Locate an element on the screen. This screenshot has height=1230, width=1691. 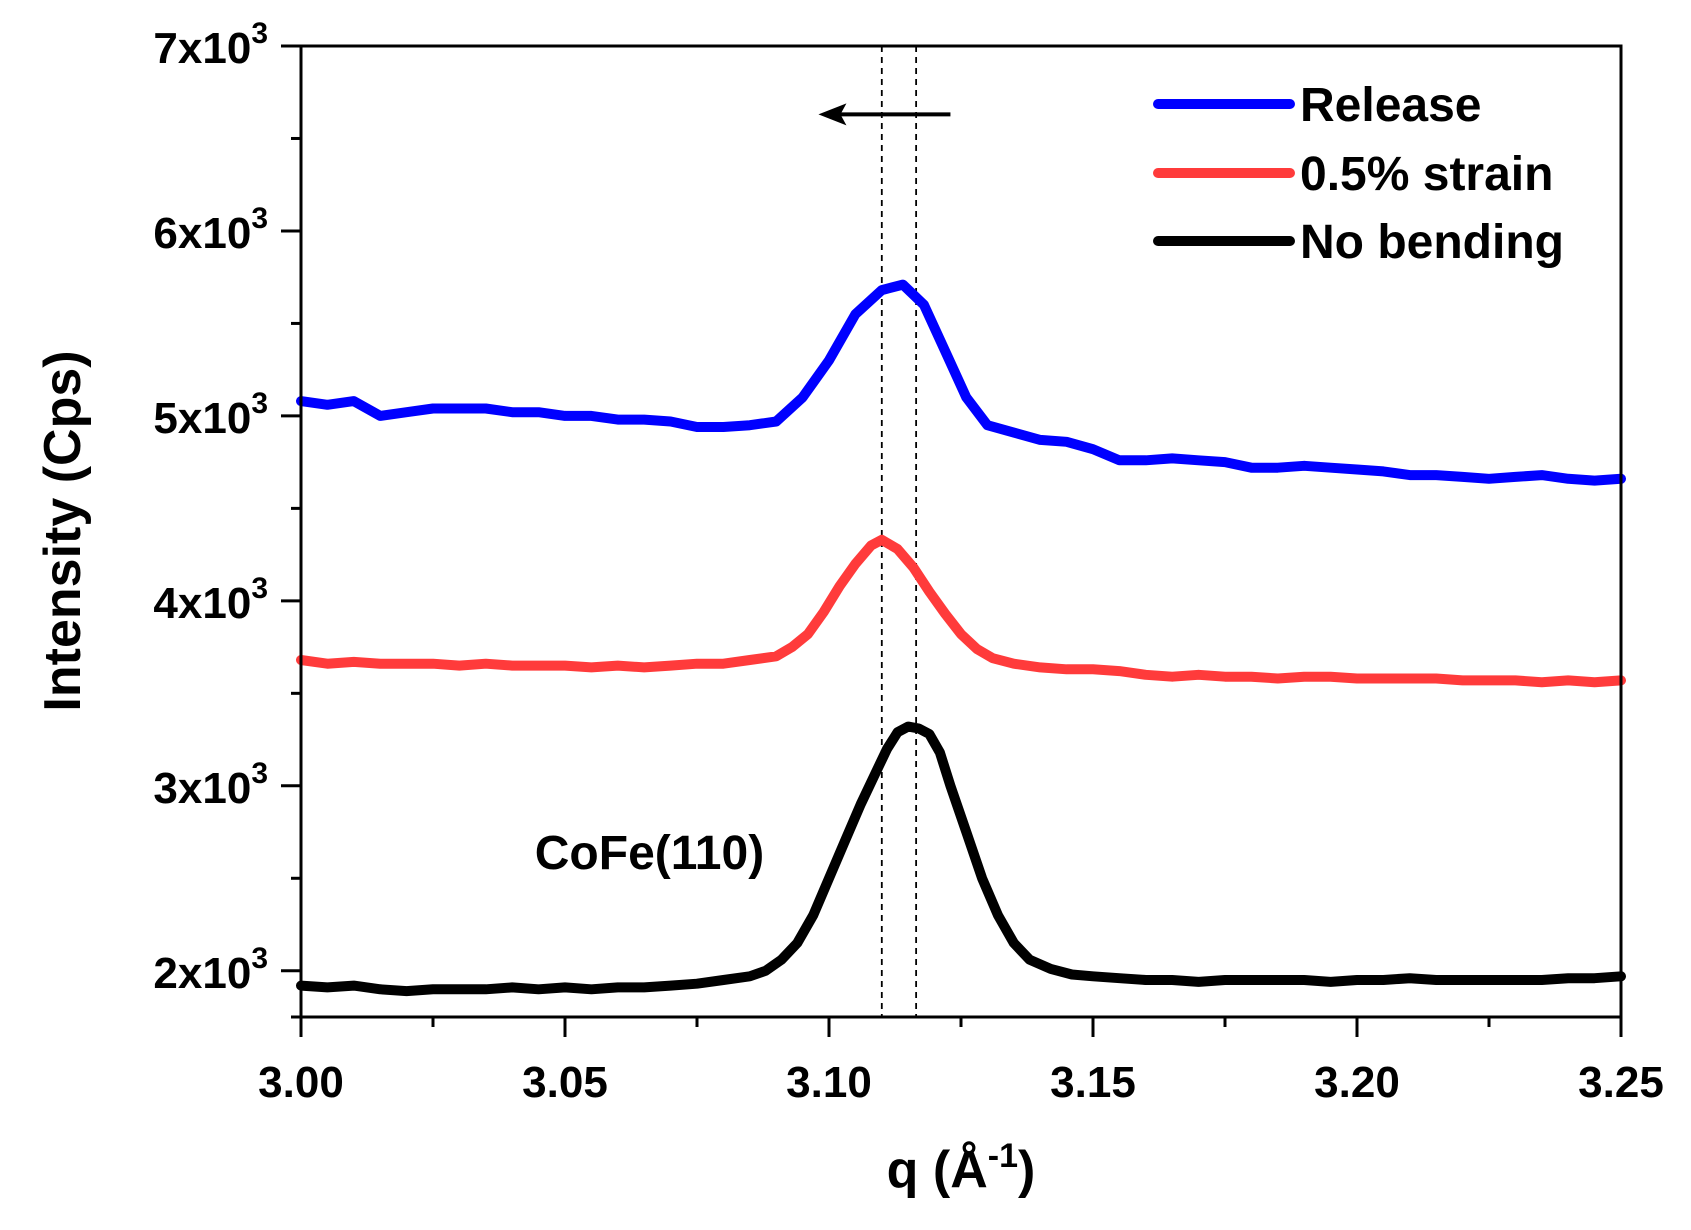
reference-lines is located at coordinates (899, 531).